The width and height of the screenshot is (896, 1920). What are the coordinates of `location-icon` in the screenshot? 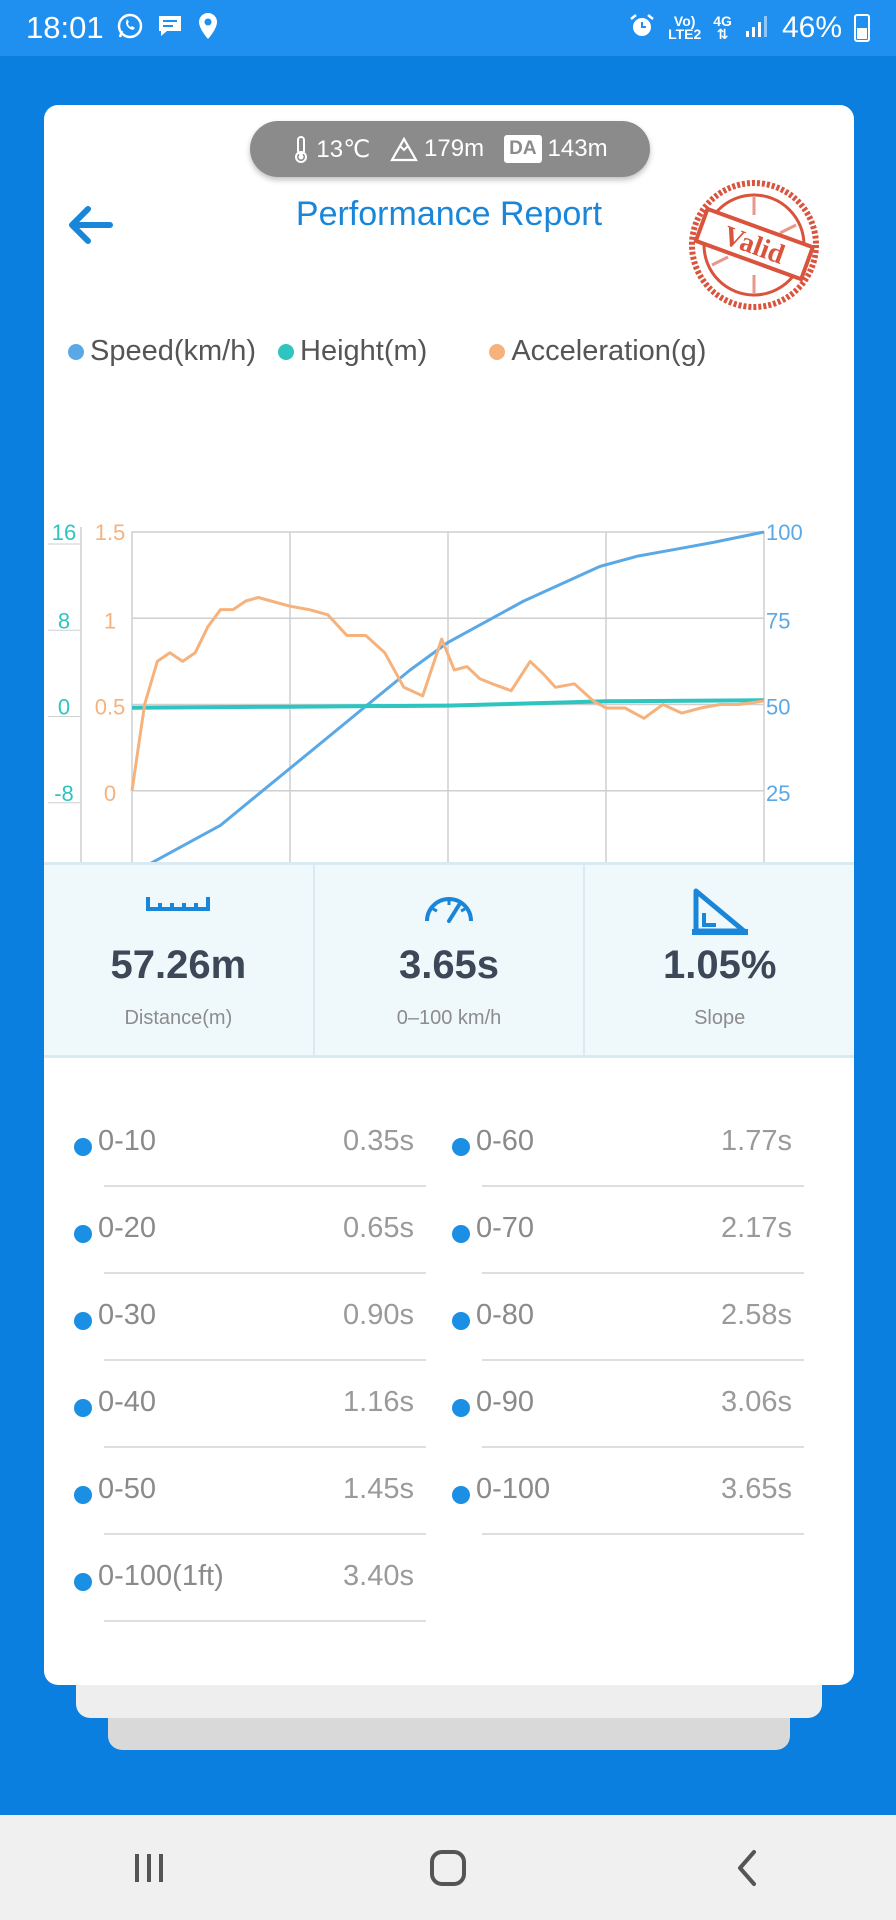 It's located at (208, 28).